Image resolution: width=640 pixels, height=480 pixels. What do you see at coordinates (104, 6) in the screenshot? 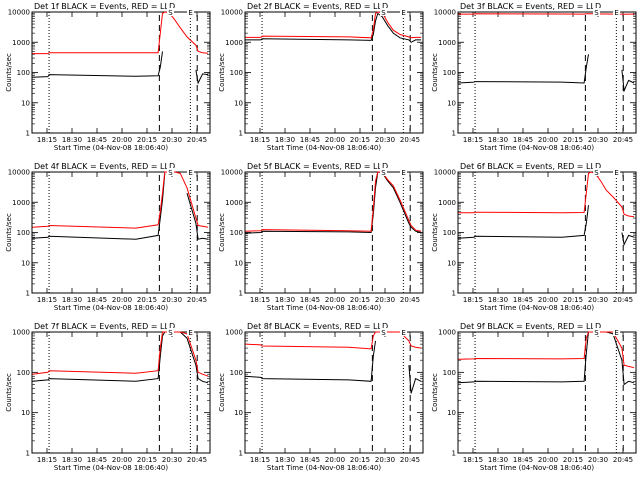
I see `panel-title: Det 1f BLACK = Events, RED = LLD` at bounding box center [104, 6].